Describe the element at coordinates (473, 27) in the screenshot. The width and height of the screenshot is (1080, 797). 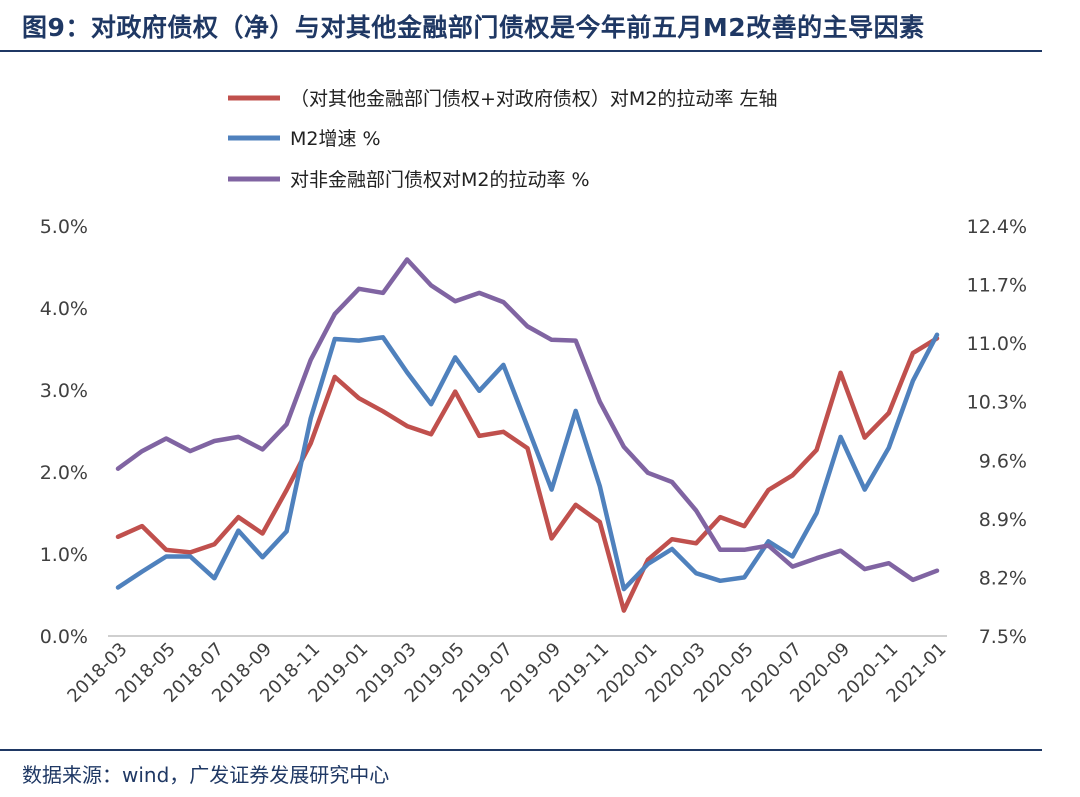
I see `figure-title: 图9：对政府债权（净）与对其他金融部门债权是今年前五月M2改善的主导因素` at that location.